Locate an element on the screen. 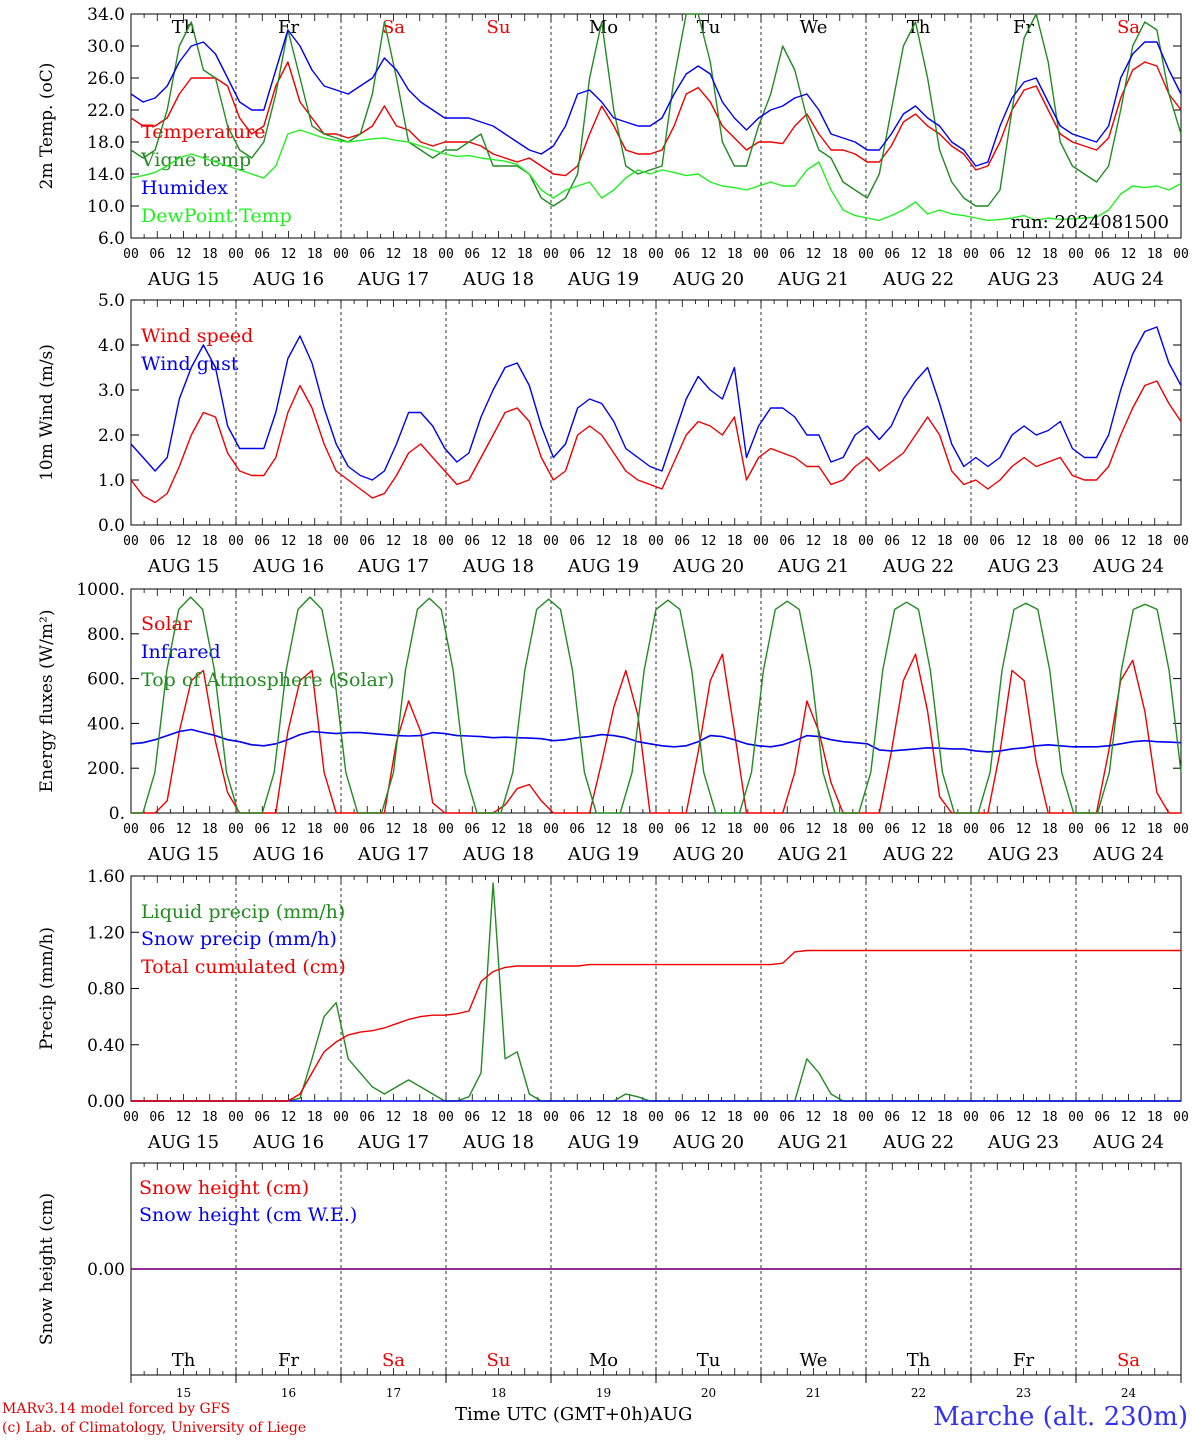 The width and height of the screenshot is (1194, 1440). day-number-label: 18 is located at coordinates (498, 1393).